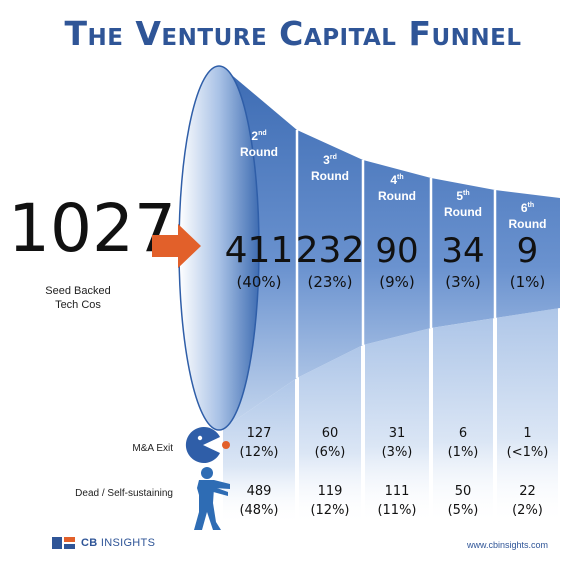 The height and width of the screenshot is (568, 586). What do you see at coordinates (397, 433) in the screenshot?
I see `exit-count: 31` at bounding box center [397, 433].